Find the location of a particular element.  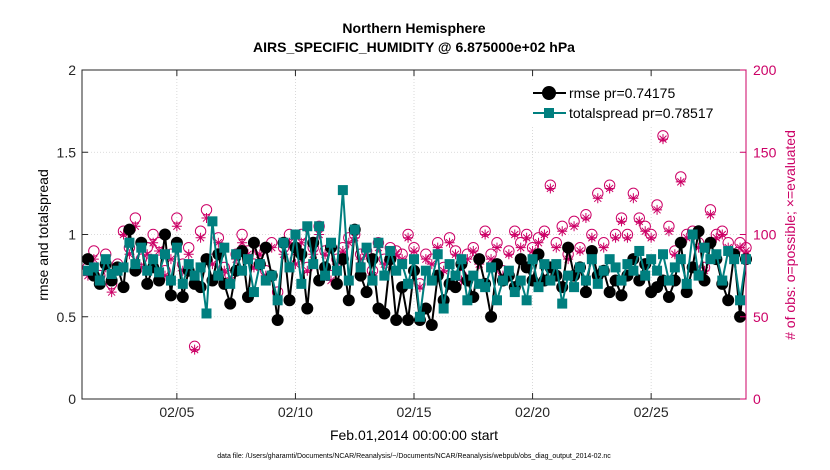

y-axis-label-left: rmse and totalspread is located at coordinates (43, 235).